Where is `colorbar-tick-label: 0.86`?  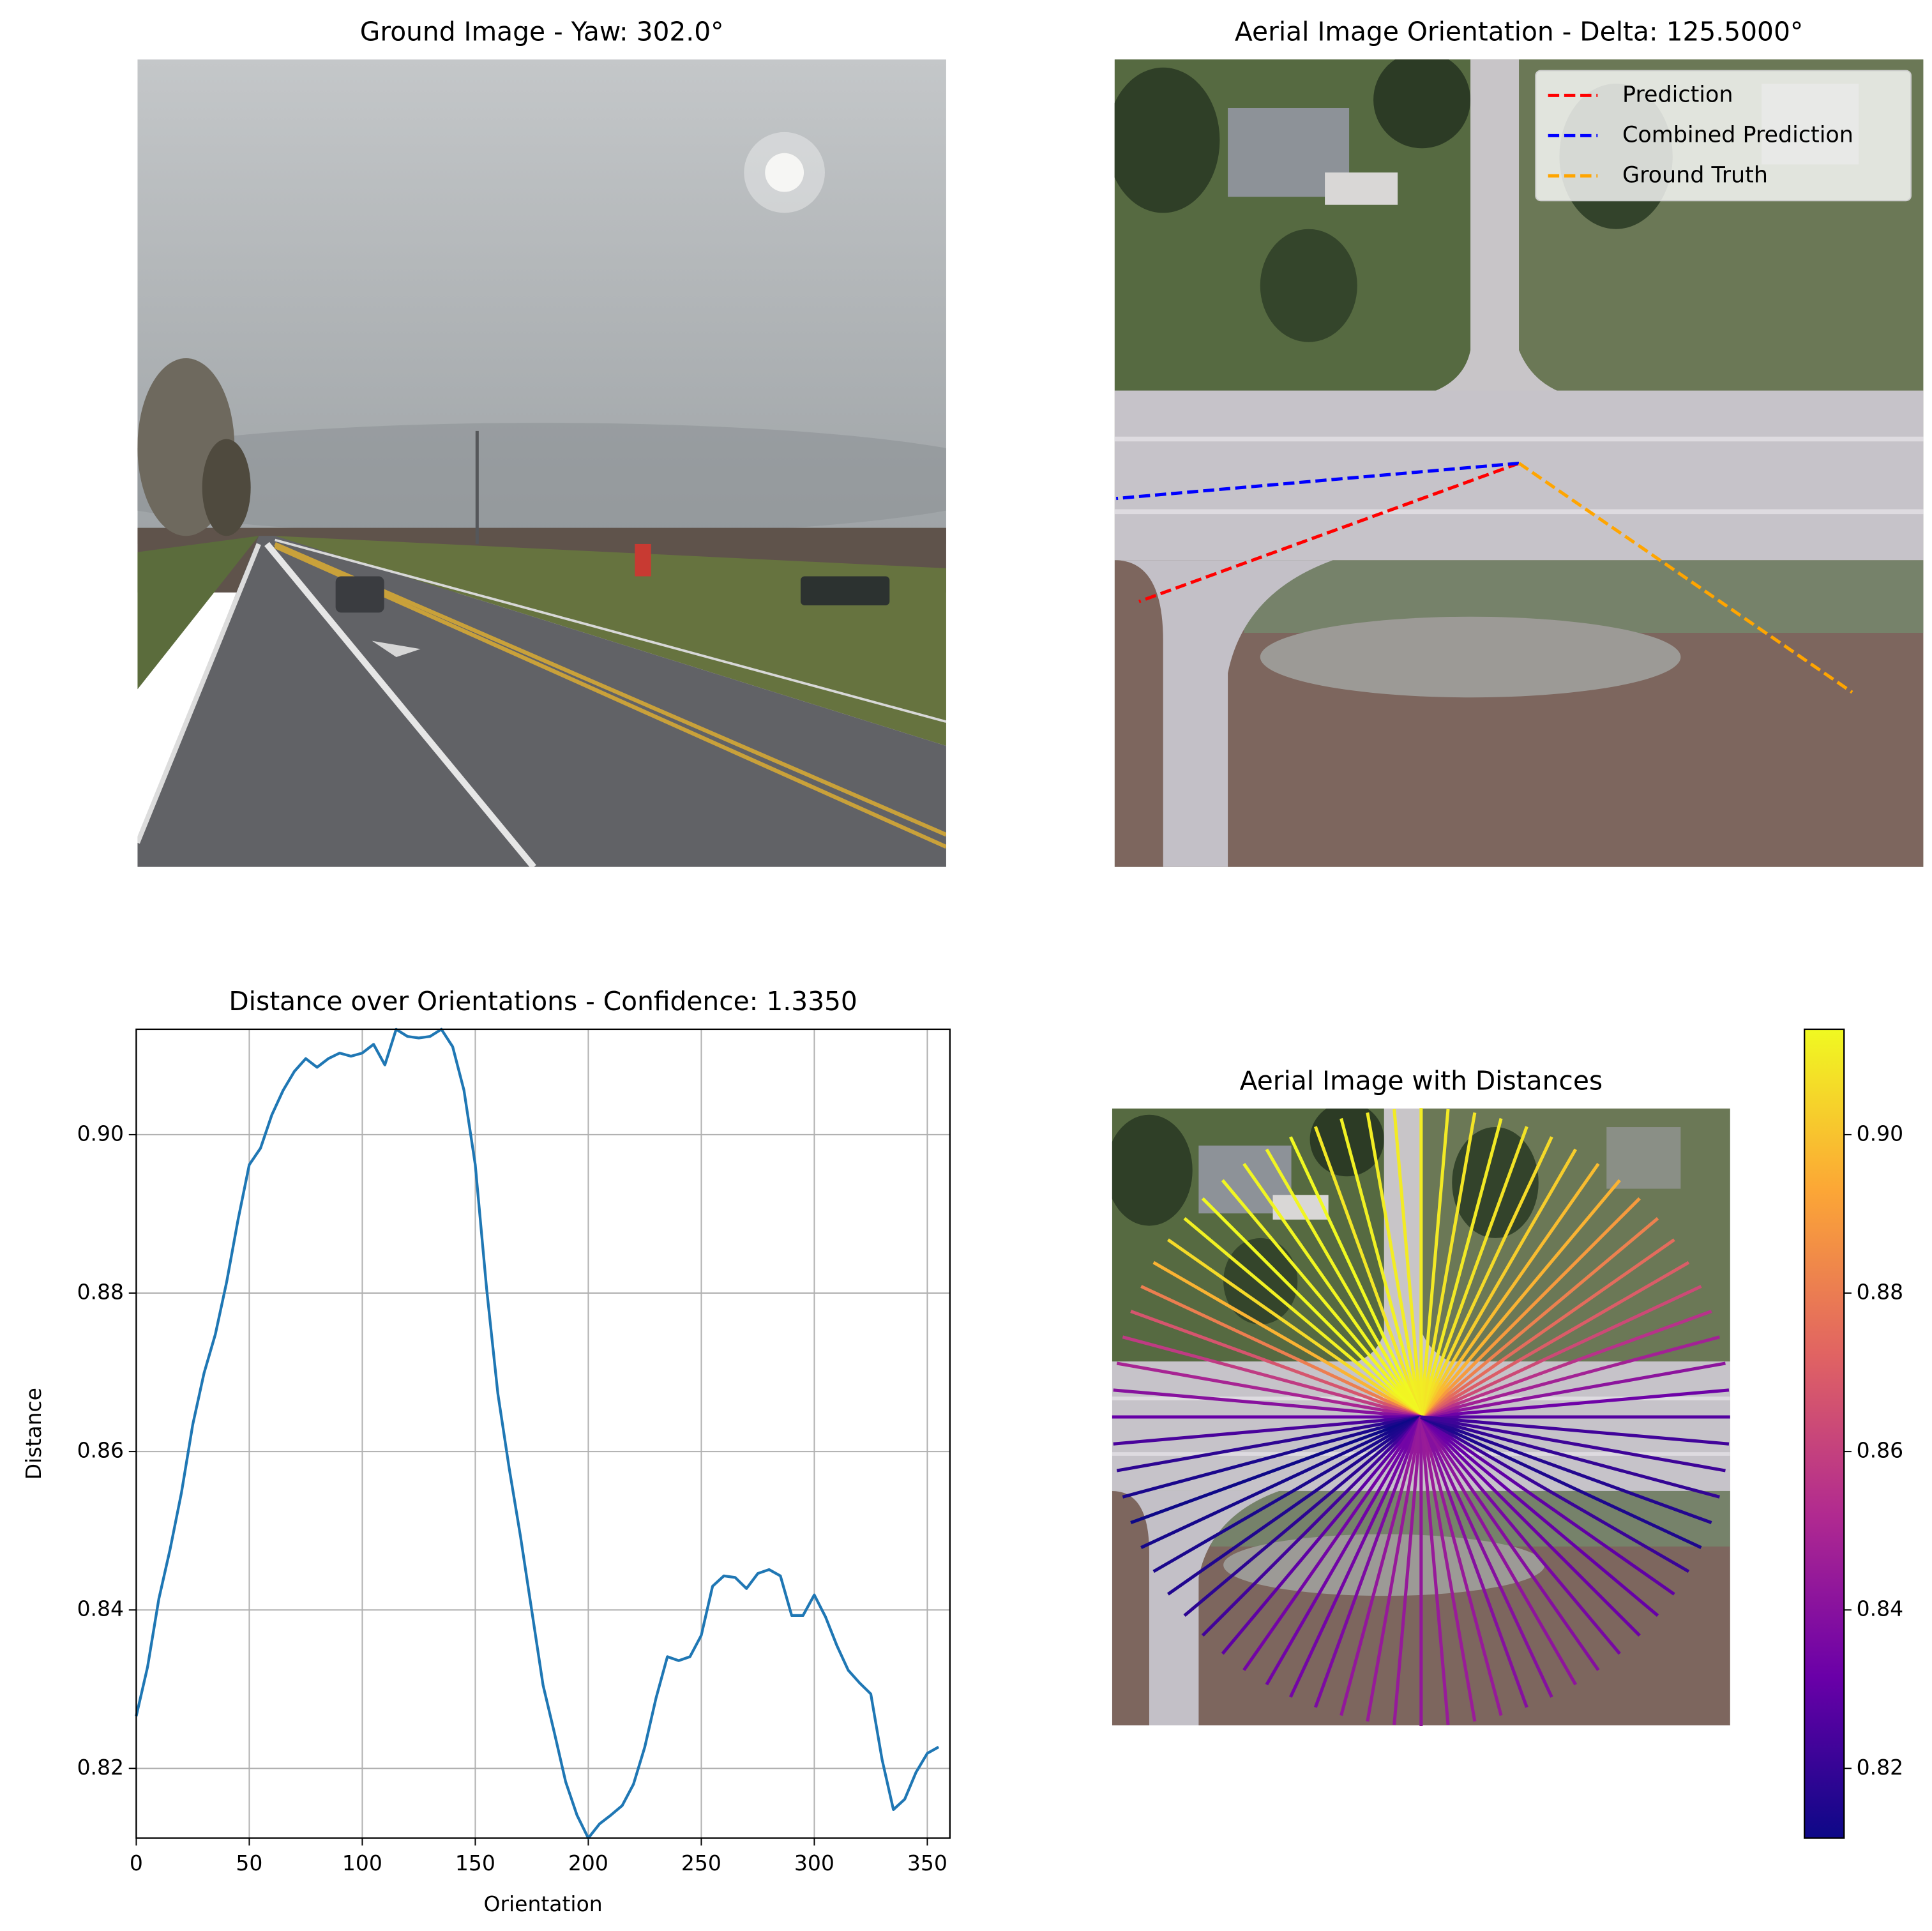
colorbar-tick-label: 0.86 is located at coordinates (1880, 1450).